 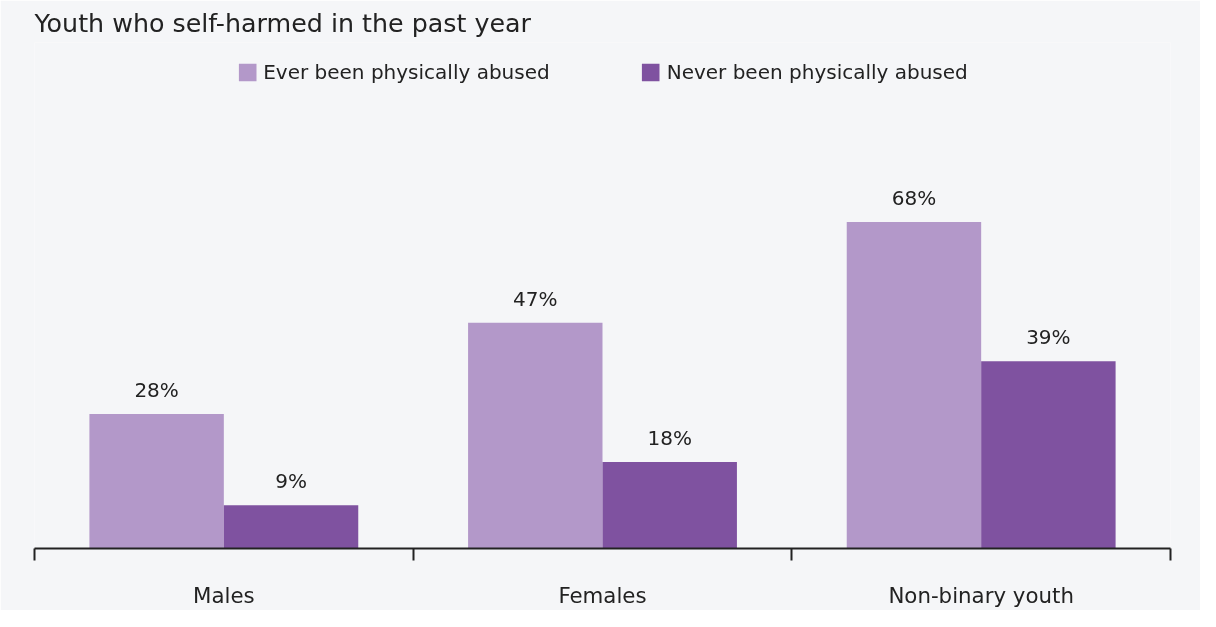 What do you see at coordinates (291, 481) in the screenshot?
I see `data-label: 9%` at bounding box center [291, 481].